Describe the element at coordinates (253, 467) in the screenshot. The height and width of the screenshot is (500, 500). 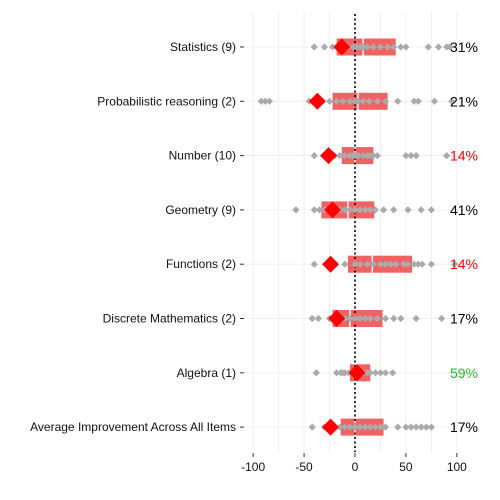
I see `x-tick-label: -100` at that location.